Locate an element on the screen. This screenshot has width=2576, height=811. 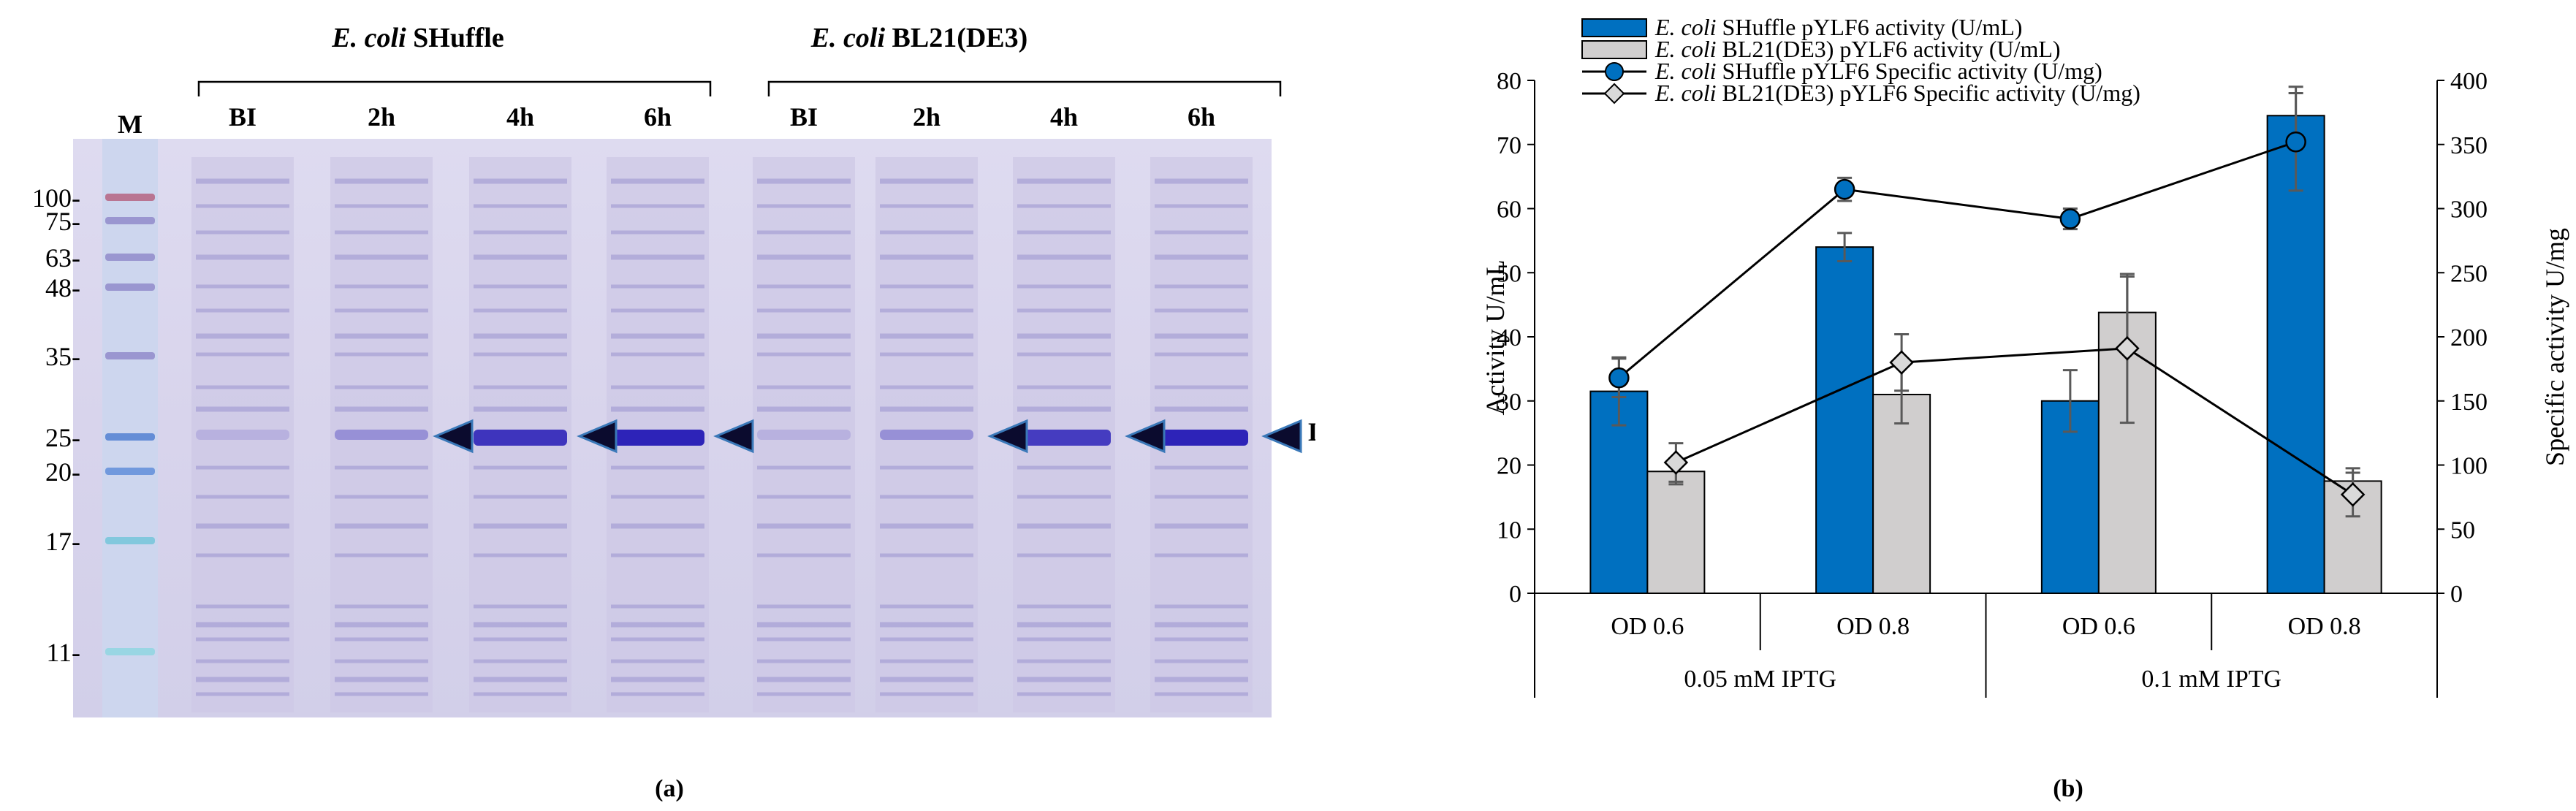
marker-size-label: 11- is located at coordinates (63, 652).